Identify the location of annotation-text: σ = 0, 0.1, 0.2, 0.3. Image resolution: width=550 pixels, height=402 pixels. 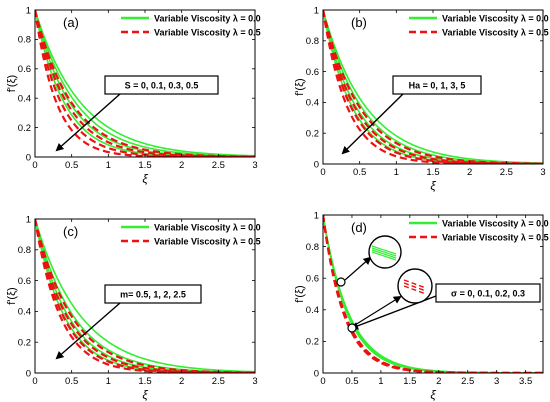
(488, 294).